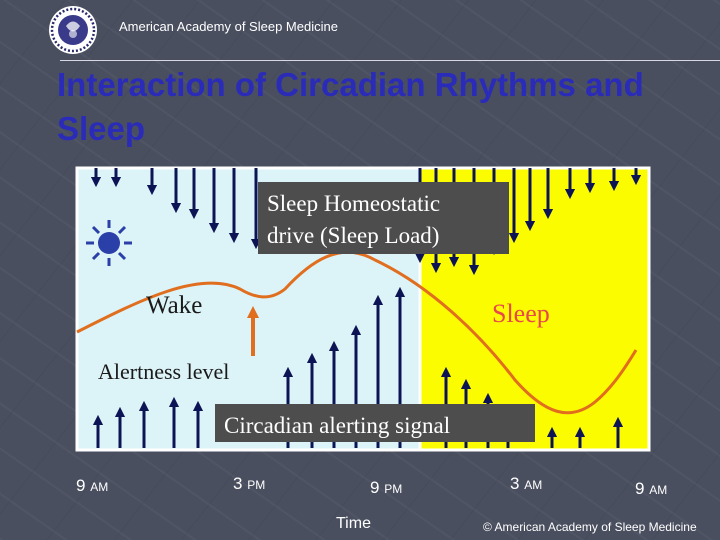  I want to click on header-divider, so click(390, 60).